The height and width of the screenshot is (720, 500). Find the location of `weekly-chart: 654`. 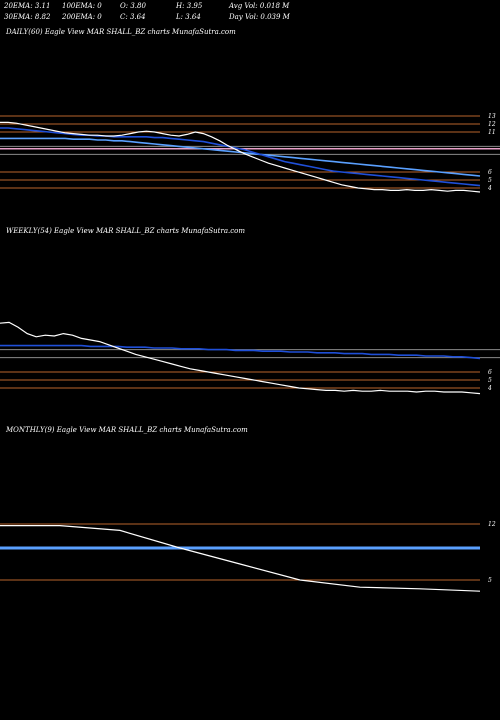

weekly-chart: 654 is located at coordinates (250, 358).